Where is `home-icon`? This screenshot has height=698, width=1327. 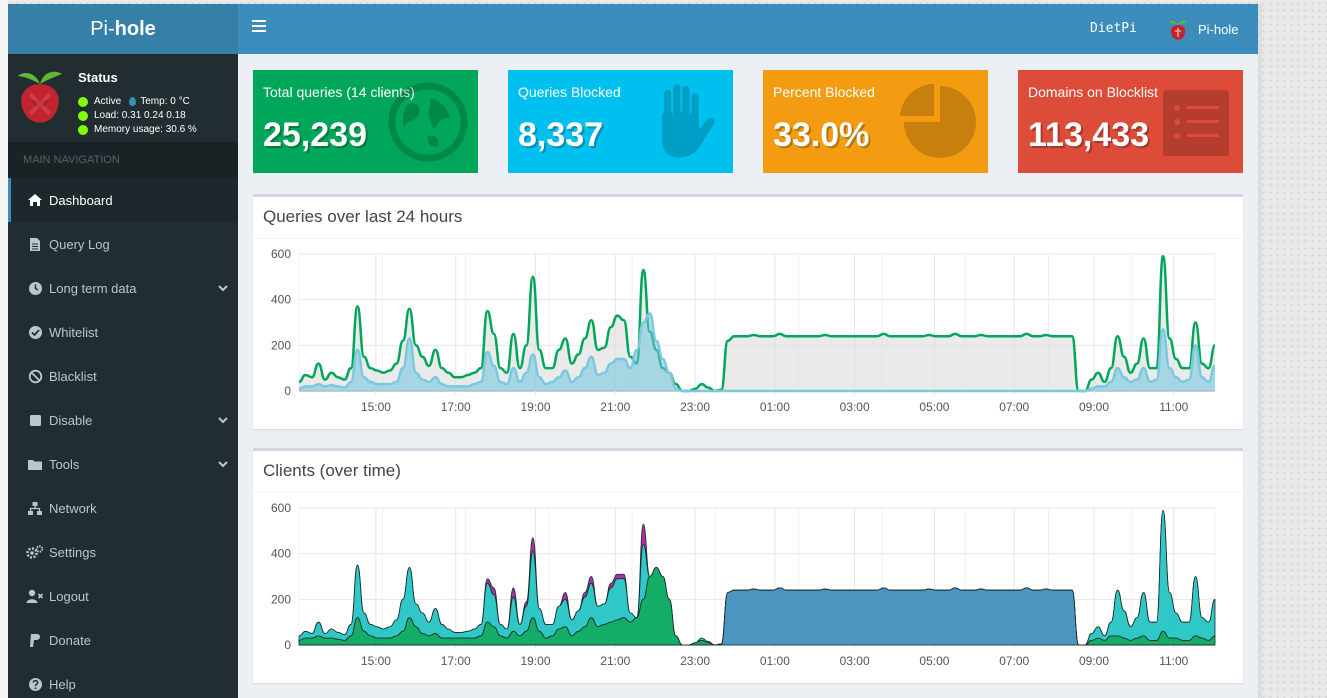
home-icon is located at coordinates (35, 200).